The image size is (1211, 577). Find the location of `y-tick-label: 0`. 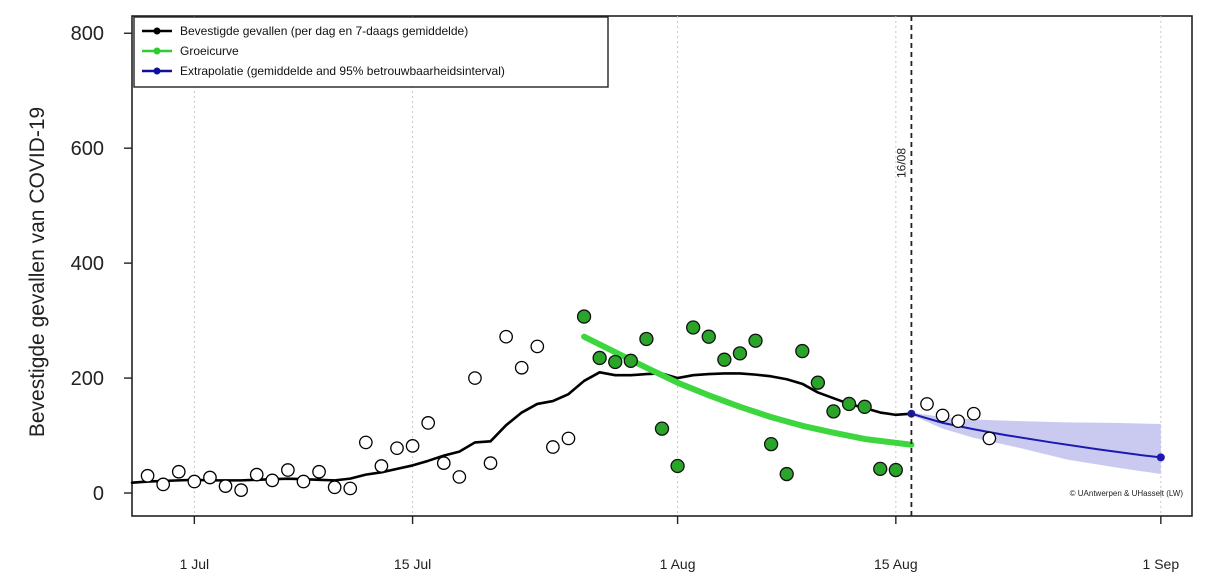

y-tick-label: 0 is located at coordinates (98, 494).